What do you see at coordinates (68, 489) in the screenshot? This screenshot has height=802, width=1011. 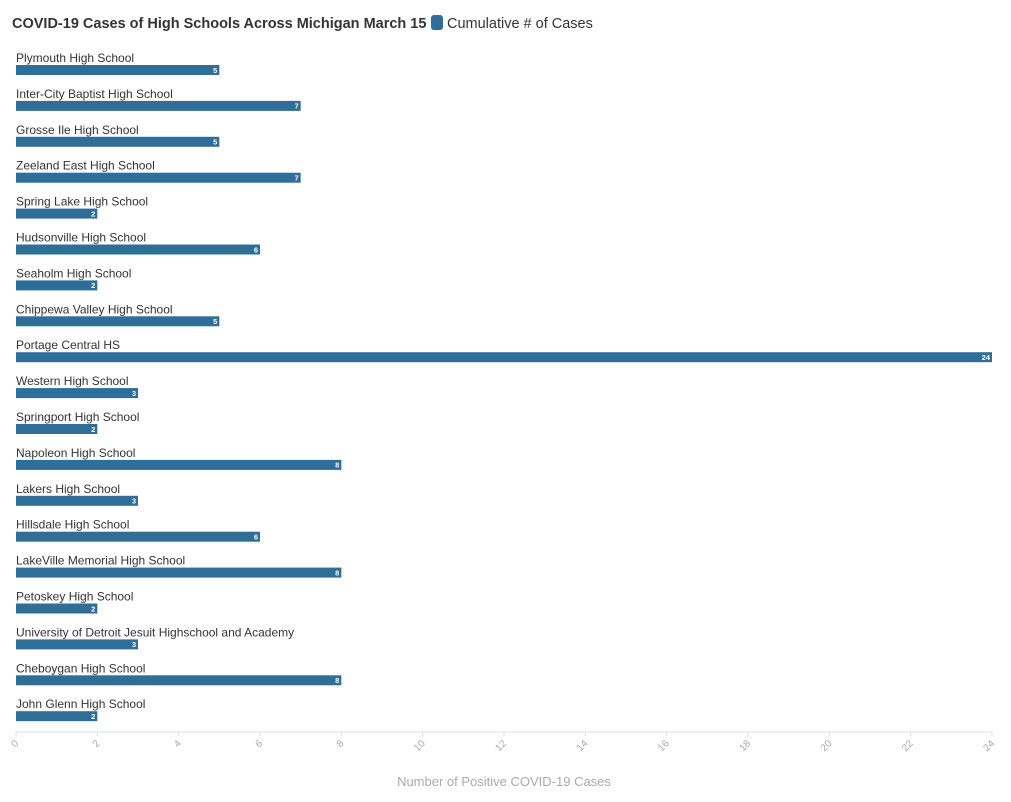 I see `category-label: Lakers High School` at bounding box center [68, 489].